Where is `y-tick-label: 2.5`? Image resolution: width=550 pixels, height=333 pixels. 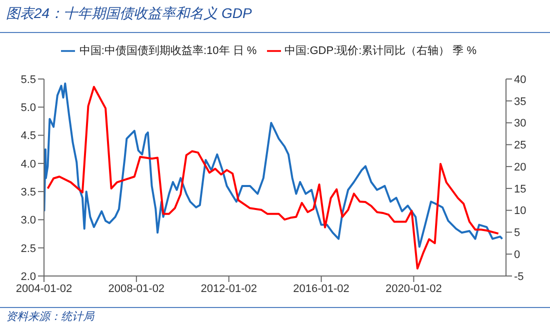 y-tick-label: 2.5 is located at coordinates (28, 248).